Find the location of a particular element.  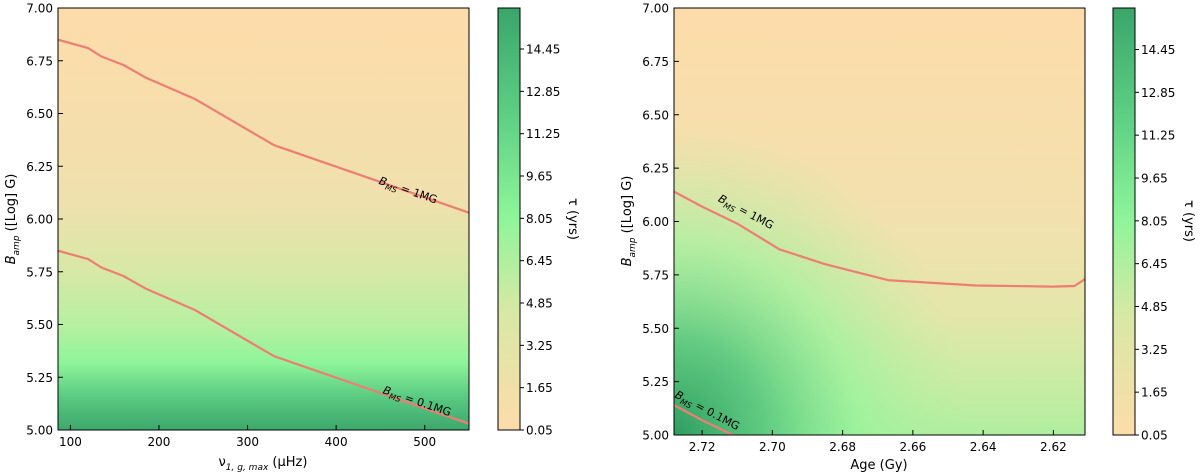

x-tick-label: 2.62 is located at coordinates (1053, 447).